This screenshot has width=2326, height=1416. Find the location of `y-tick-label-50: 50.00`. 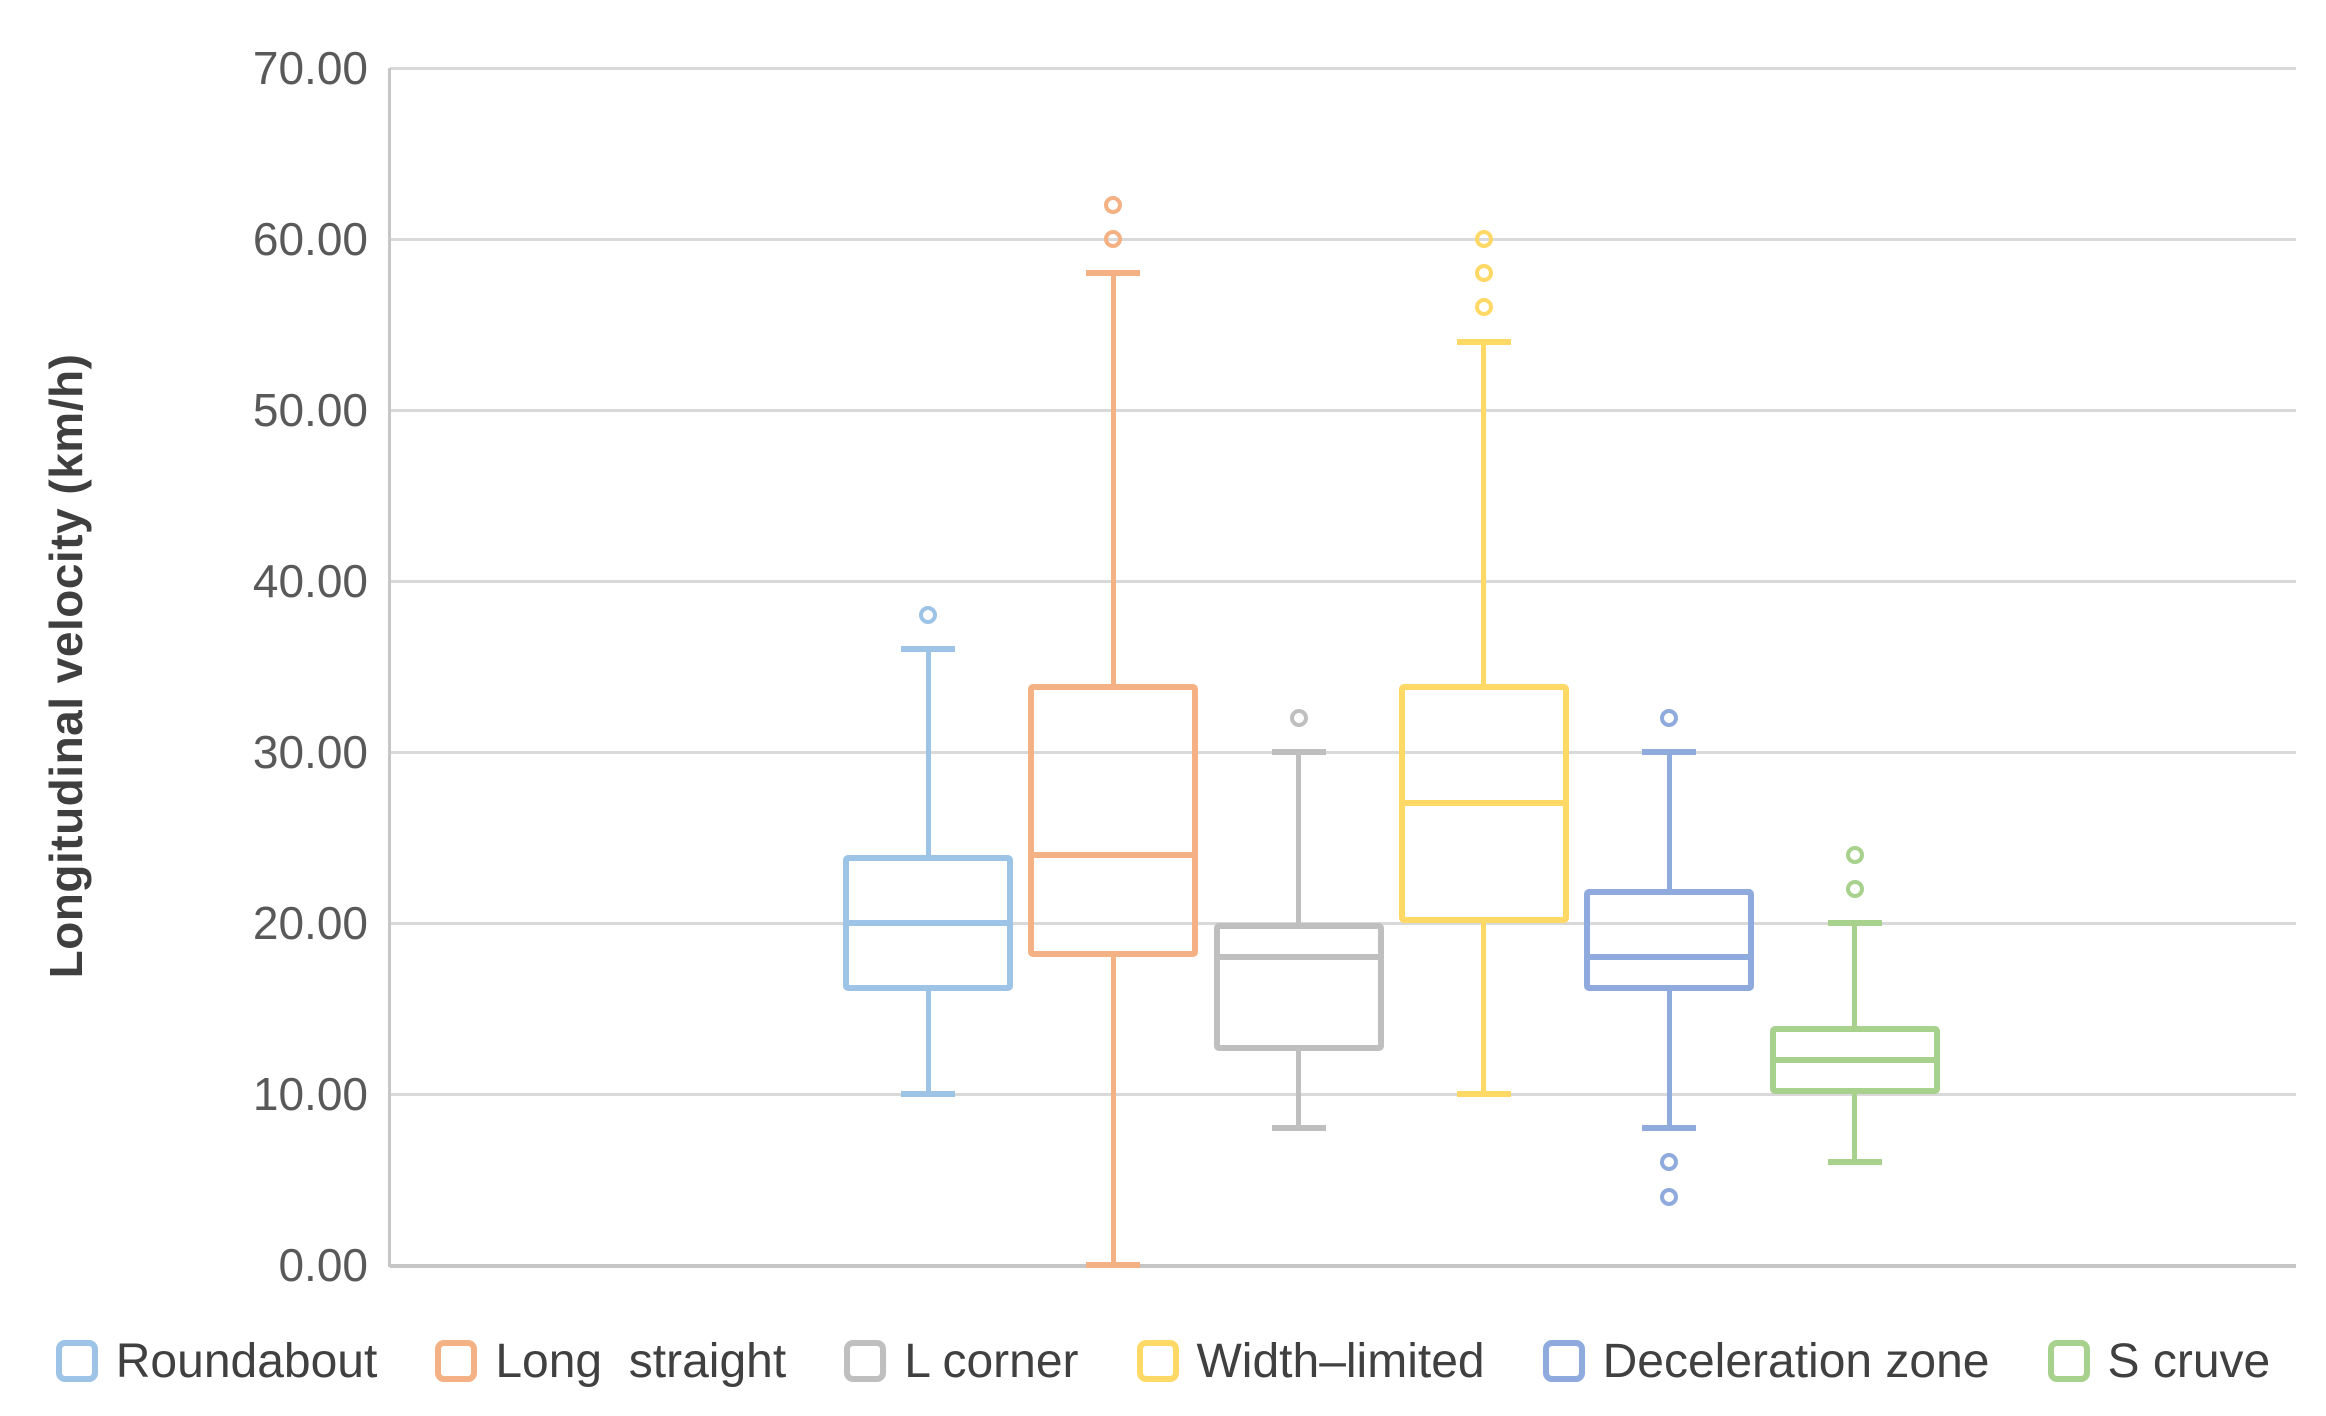

y-tick-label-50: 50.00 is located at coordinates (310, 410).